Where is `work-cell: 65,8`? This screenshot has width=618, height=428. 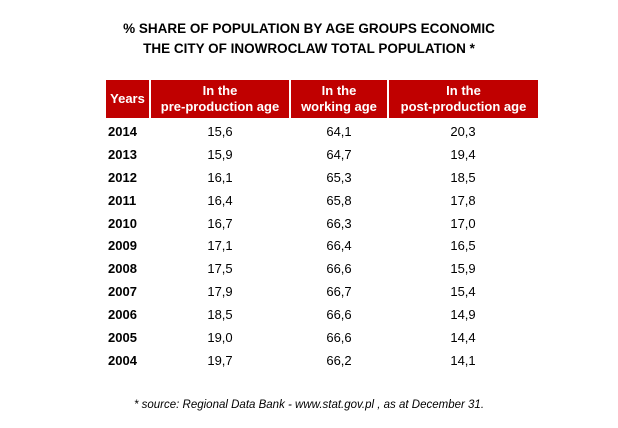 work-cell: 65,8 is located at coordinates (339, 200).